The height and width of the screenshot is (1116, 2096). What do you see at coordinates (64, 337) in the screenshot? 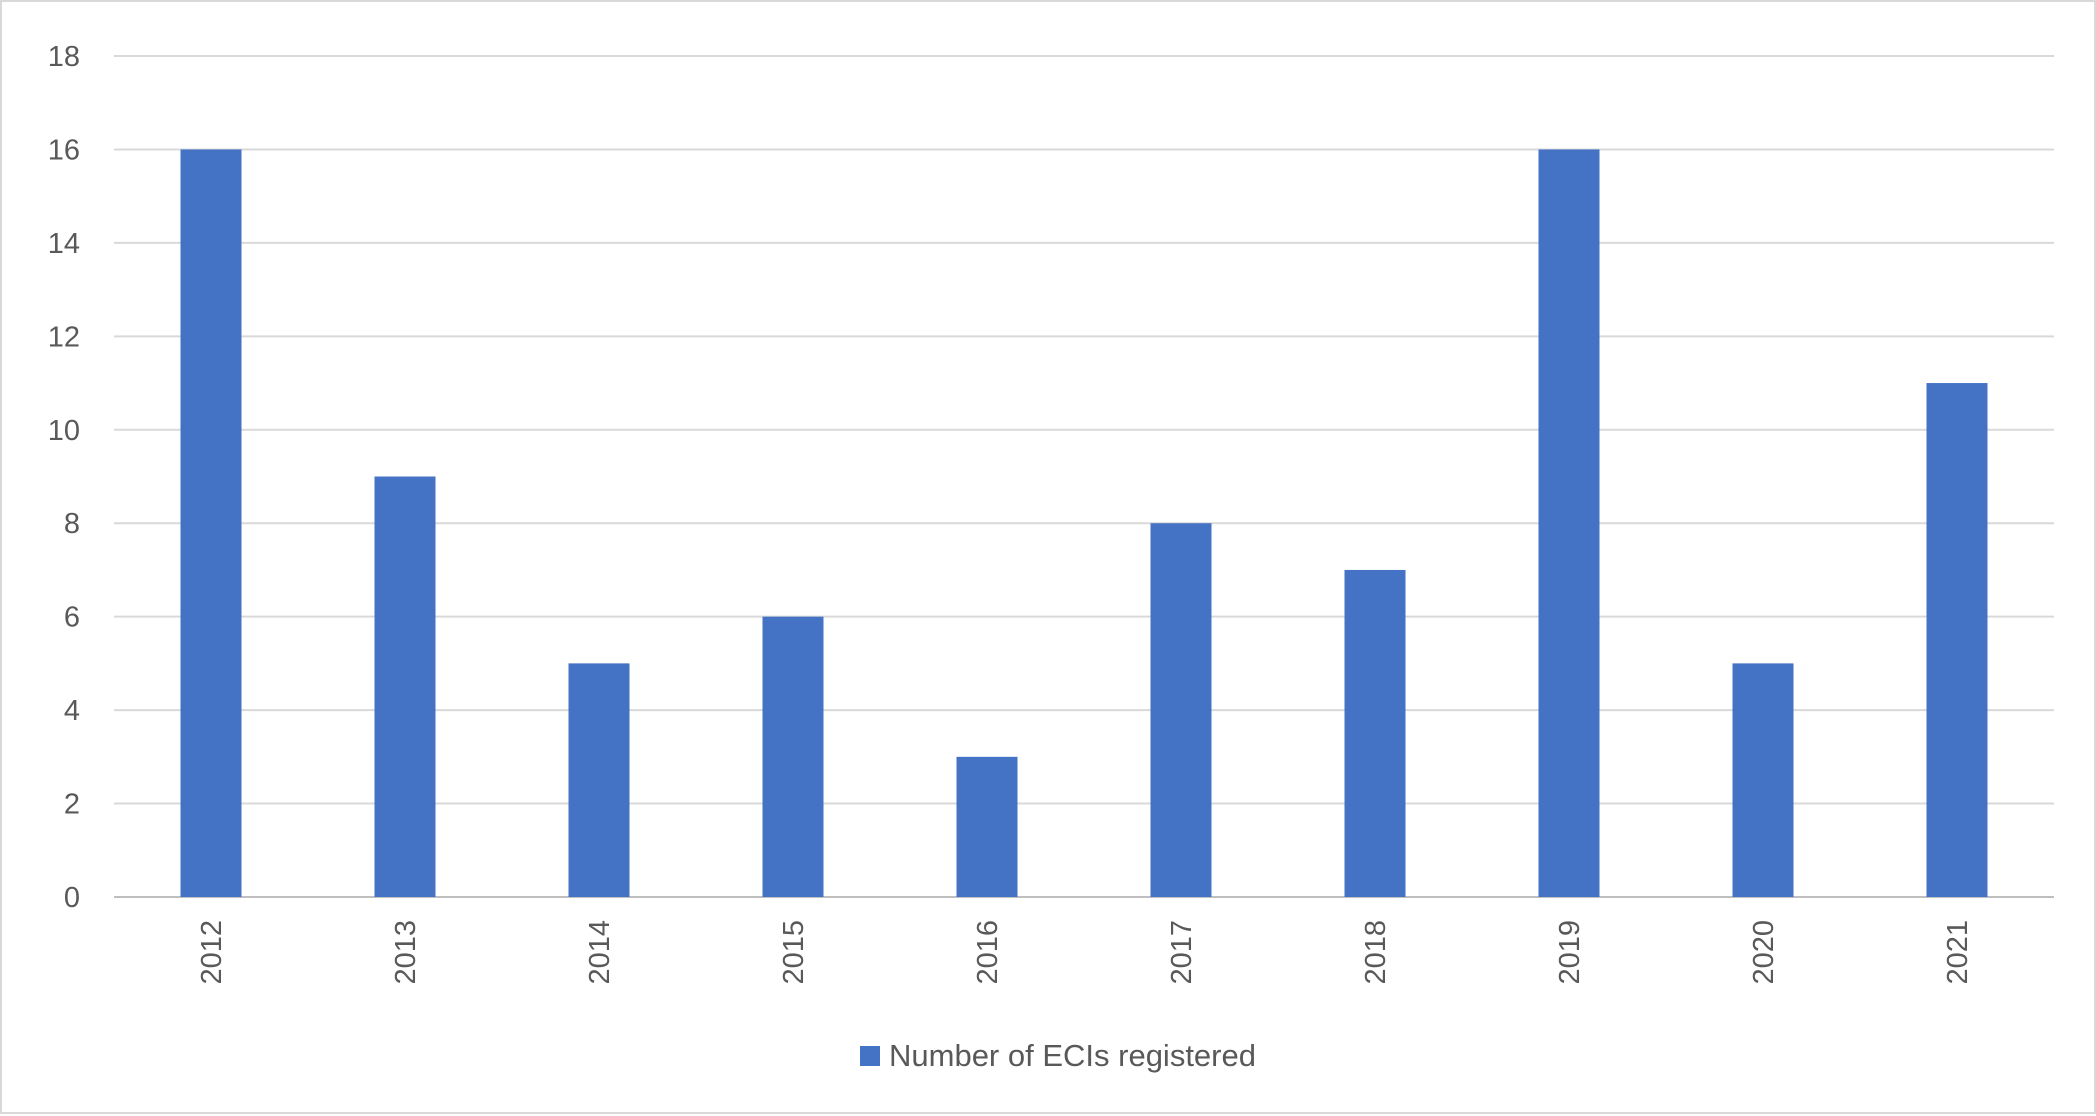
I see `y-tick-label: 12` at bounding box center [64, 337].